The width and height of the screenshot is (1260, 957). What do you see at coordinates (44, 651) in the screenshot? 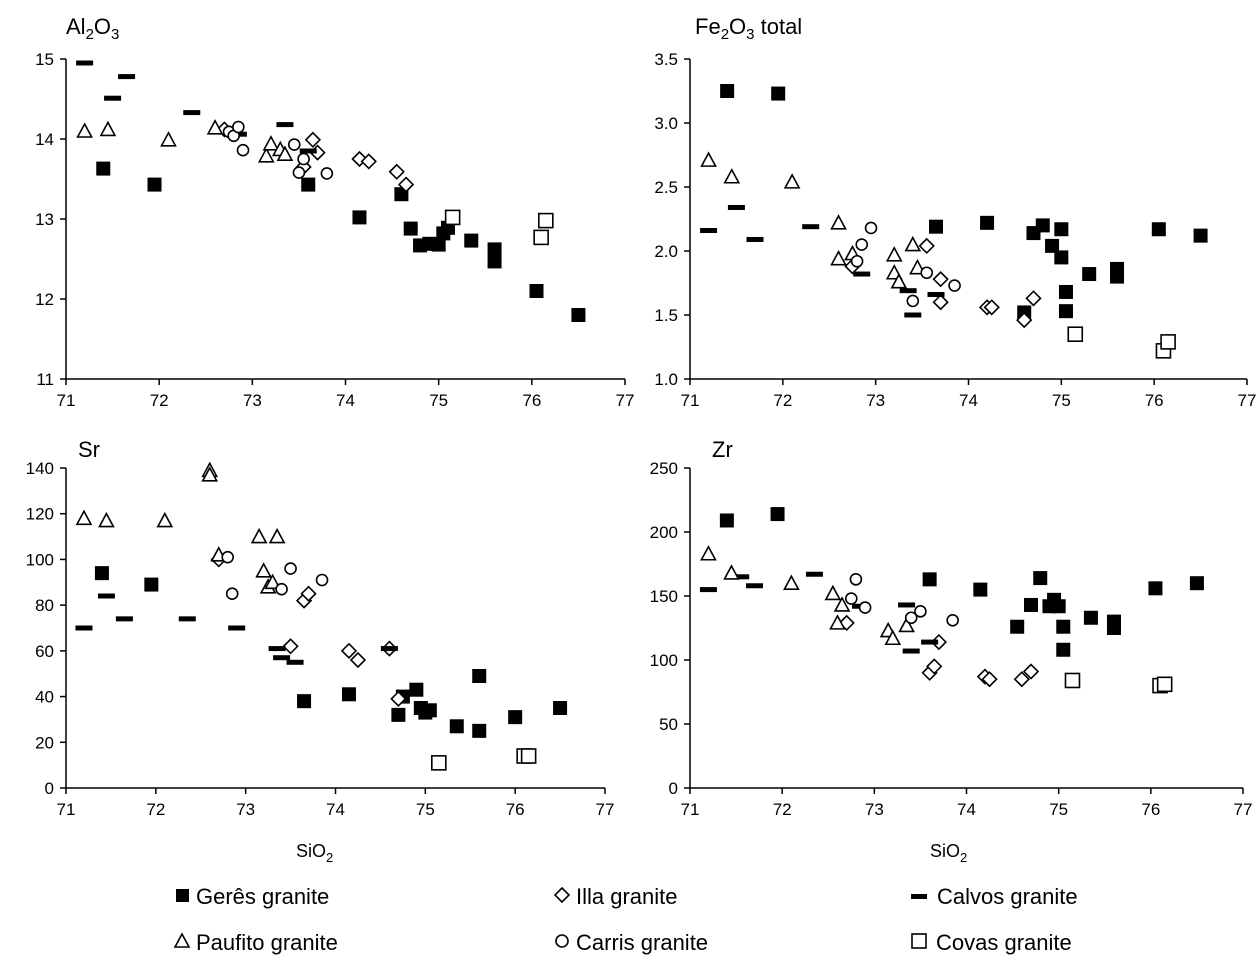
I see `y-tick-label: 60` at bounding box center [44, 651].